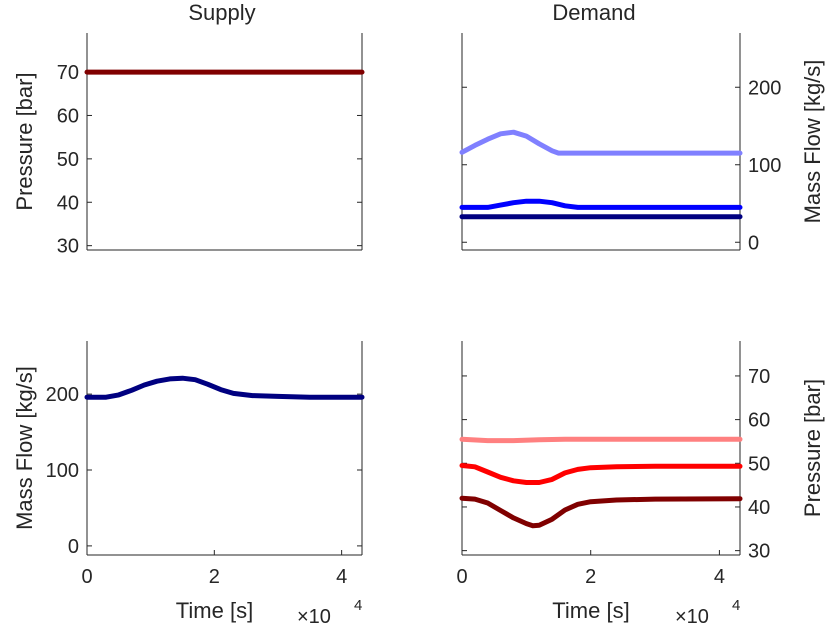 This screenshot has width=830, height=626. I want to click on series-line-supply-flow, so click(224, 387).